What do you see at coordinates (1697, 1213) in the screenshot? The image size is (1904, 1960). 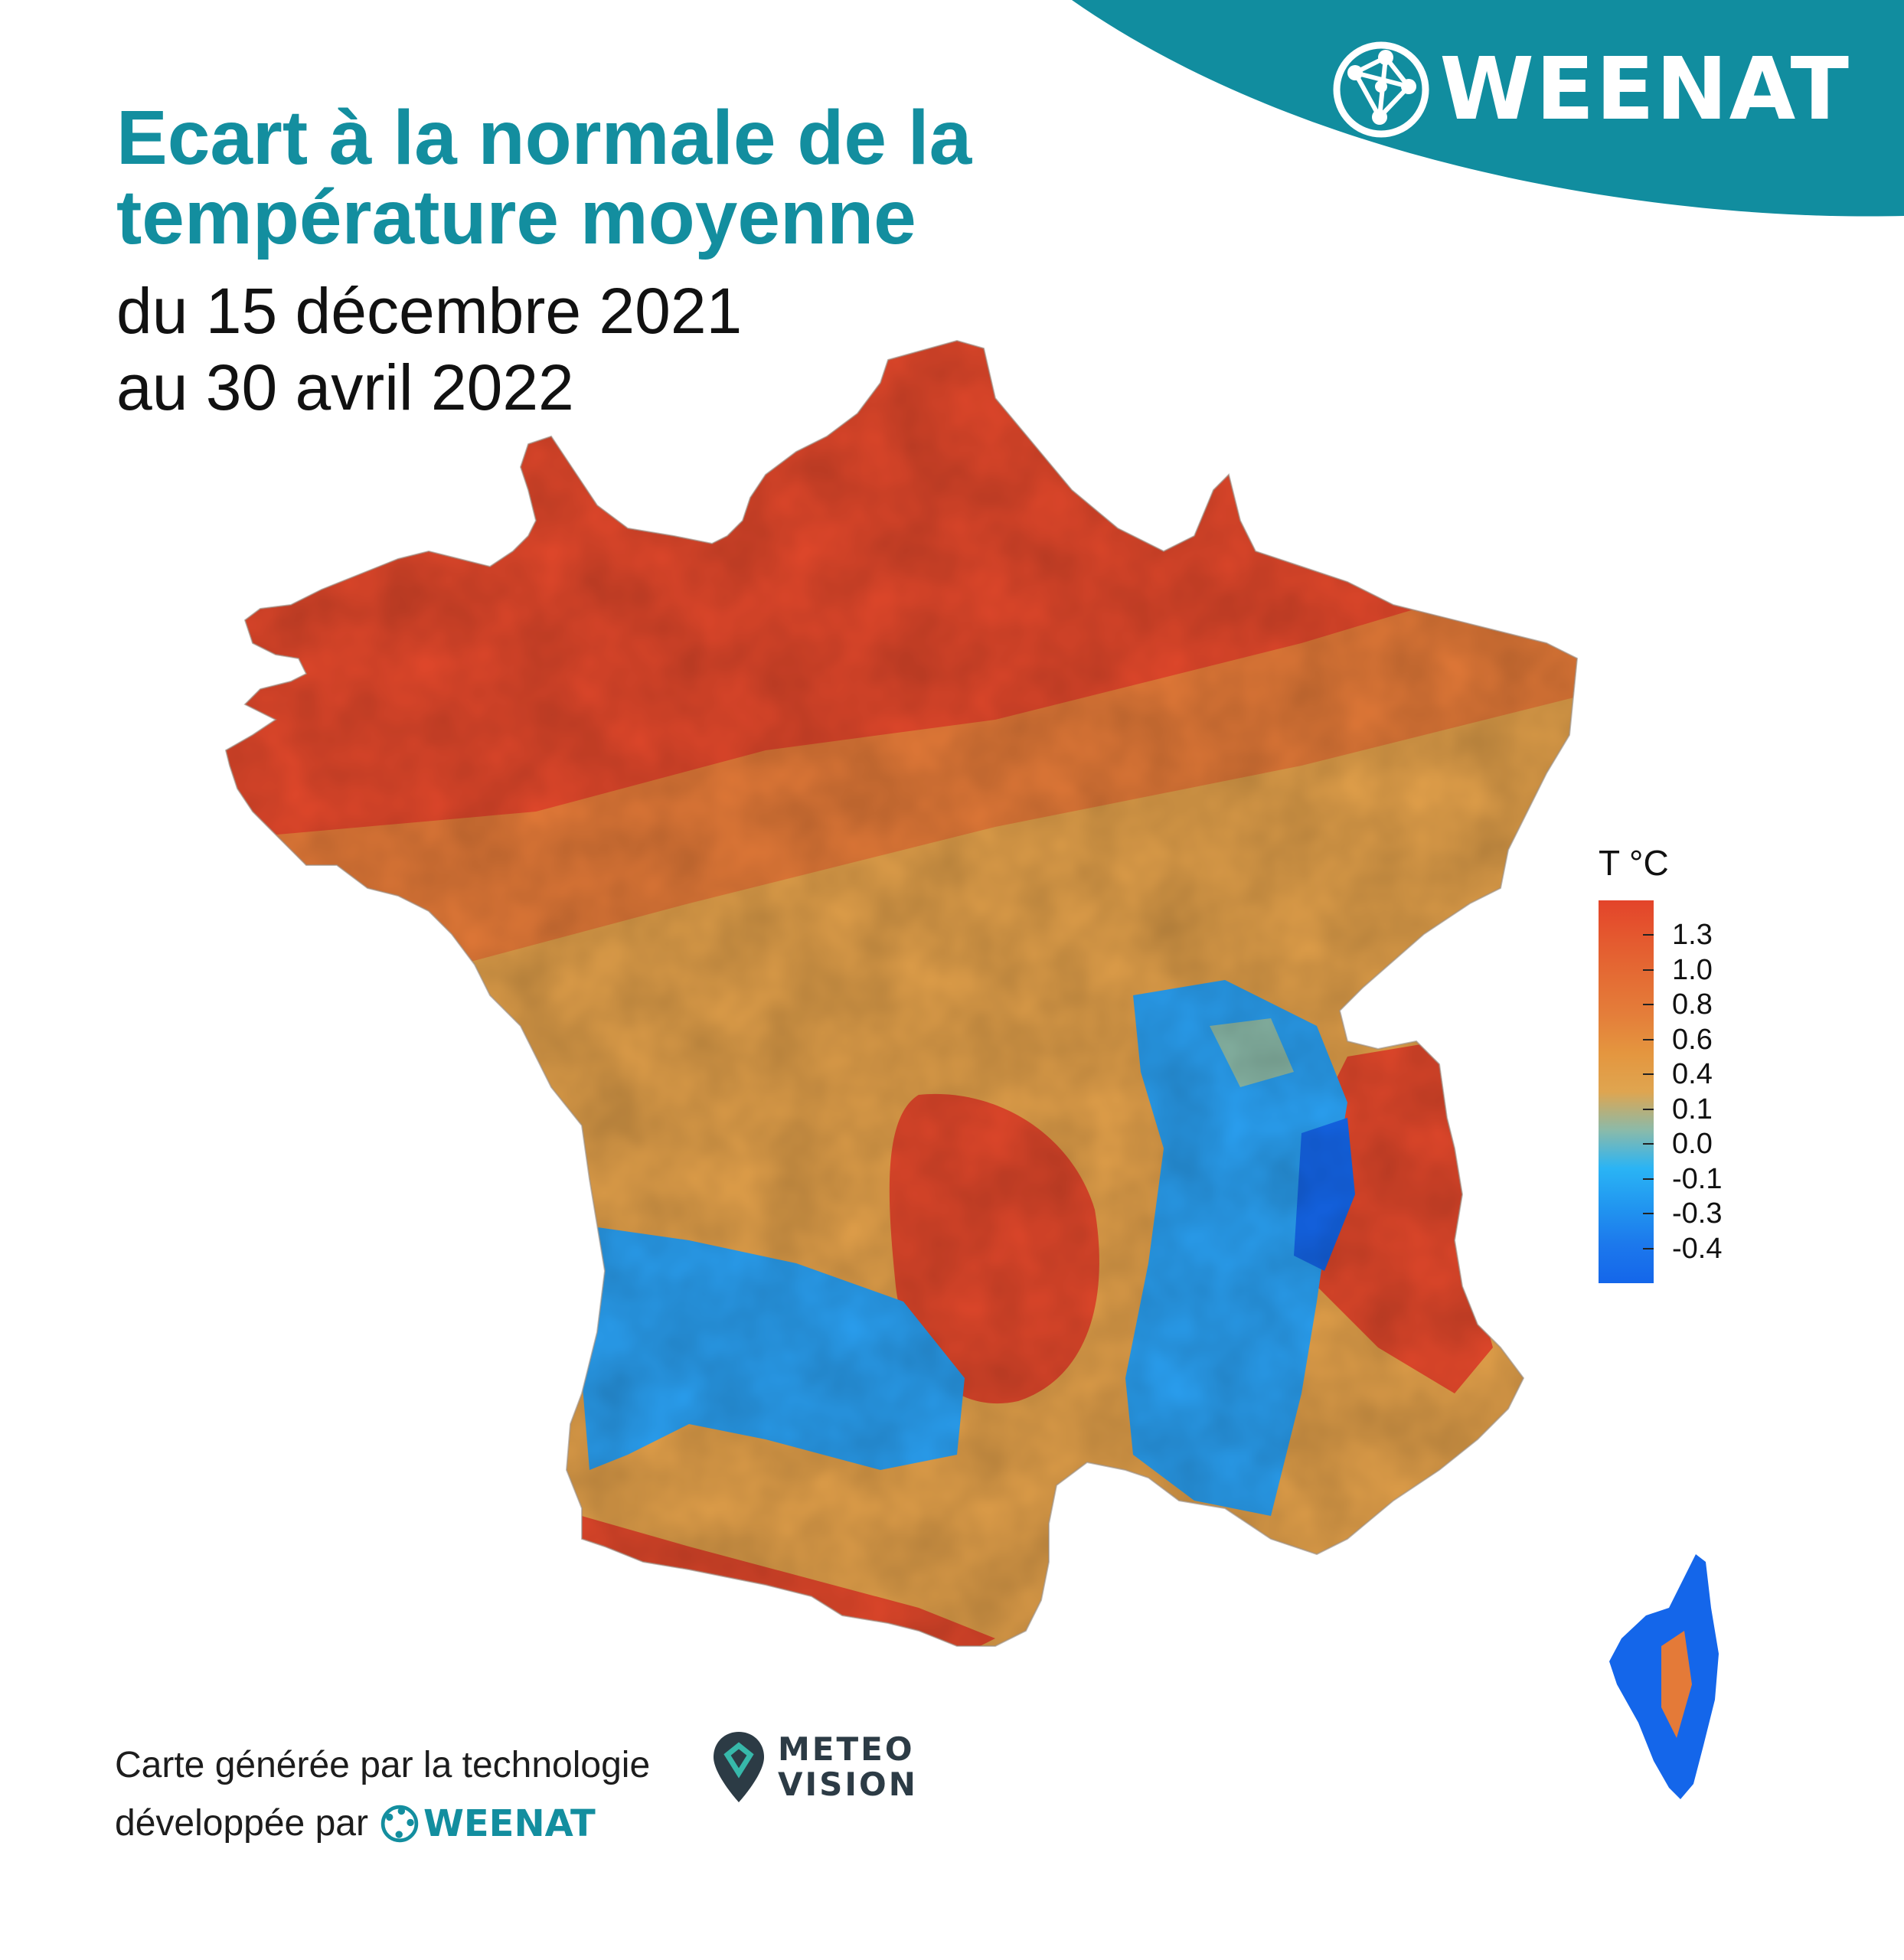 I see `legend-label: -0.3` at bounding box center [1697, 1213].